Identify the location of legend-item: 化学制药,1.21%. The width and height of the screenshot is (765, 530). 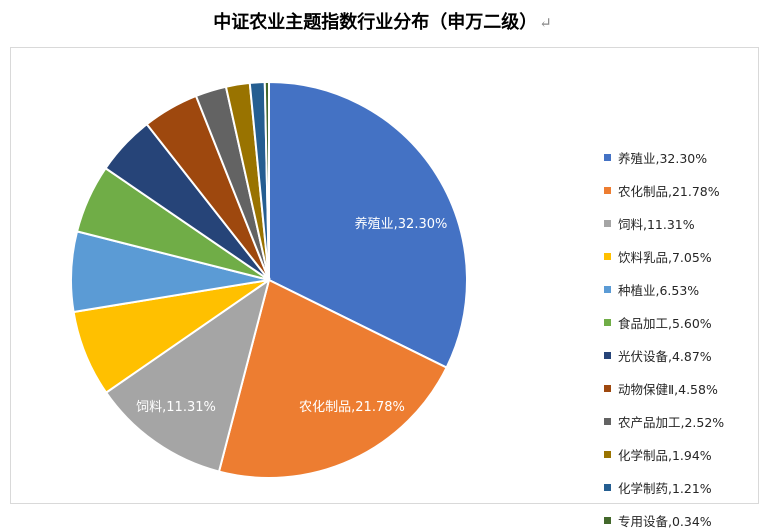
(658, 487).